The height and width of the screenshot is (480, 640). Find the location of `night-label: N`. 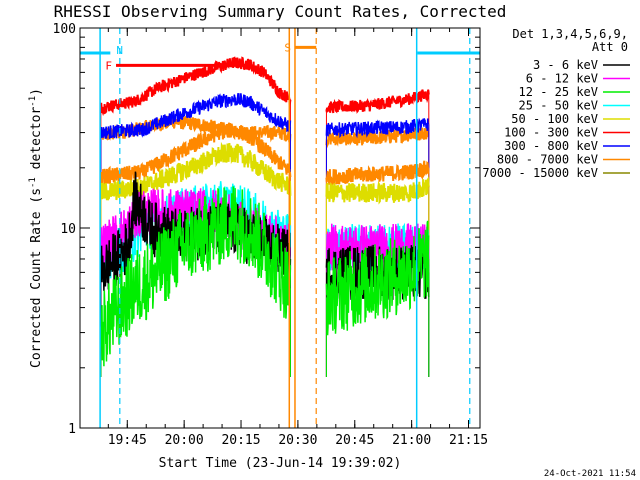

night-label: N is located at coordinates (119, 50).